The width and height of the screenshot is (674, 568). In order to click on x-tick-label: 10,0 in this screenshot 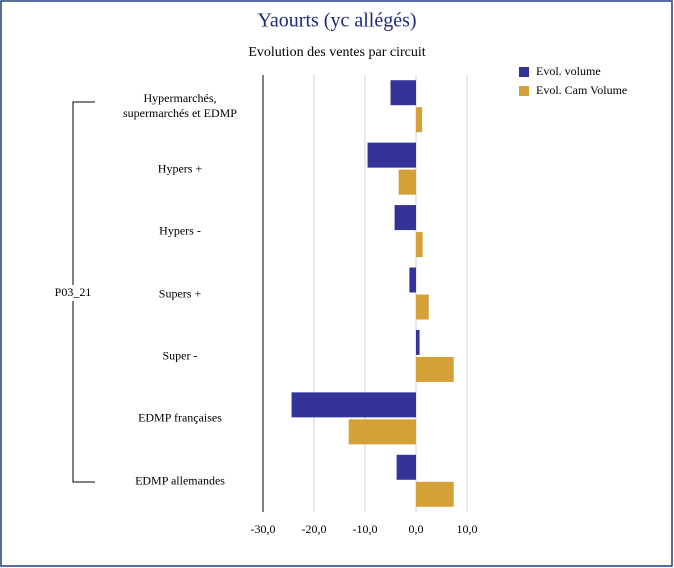, I will do `click(467, 529)`.